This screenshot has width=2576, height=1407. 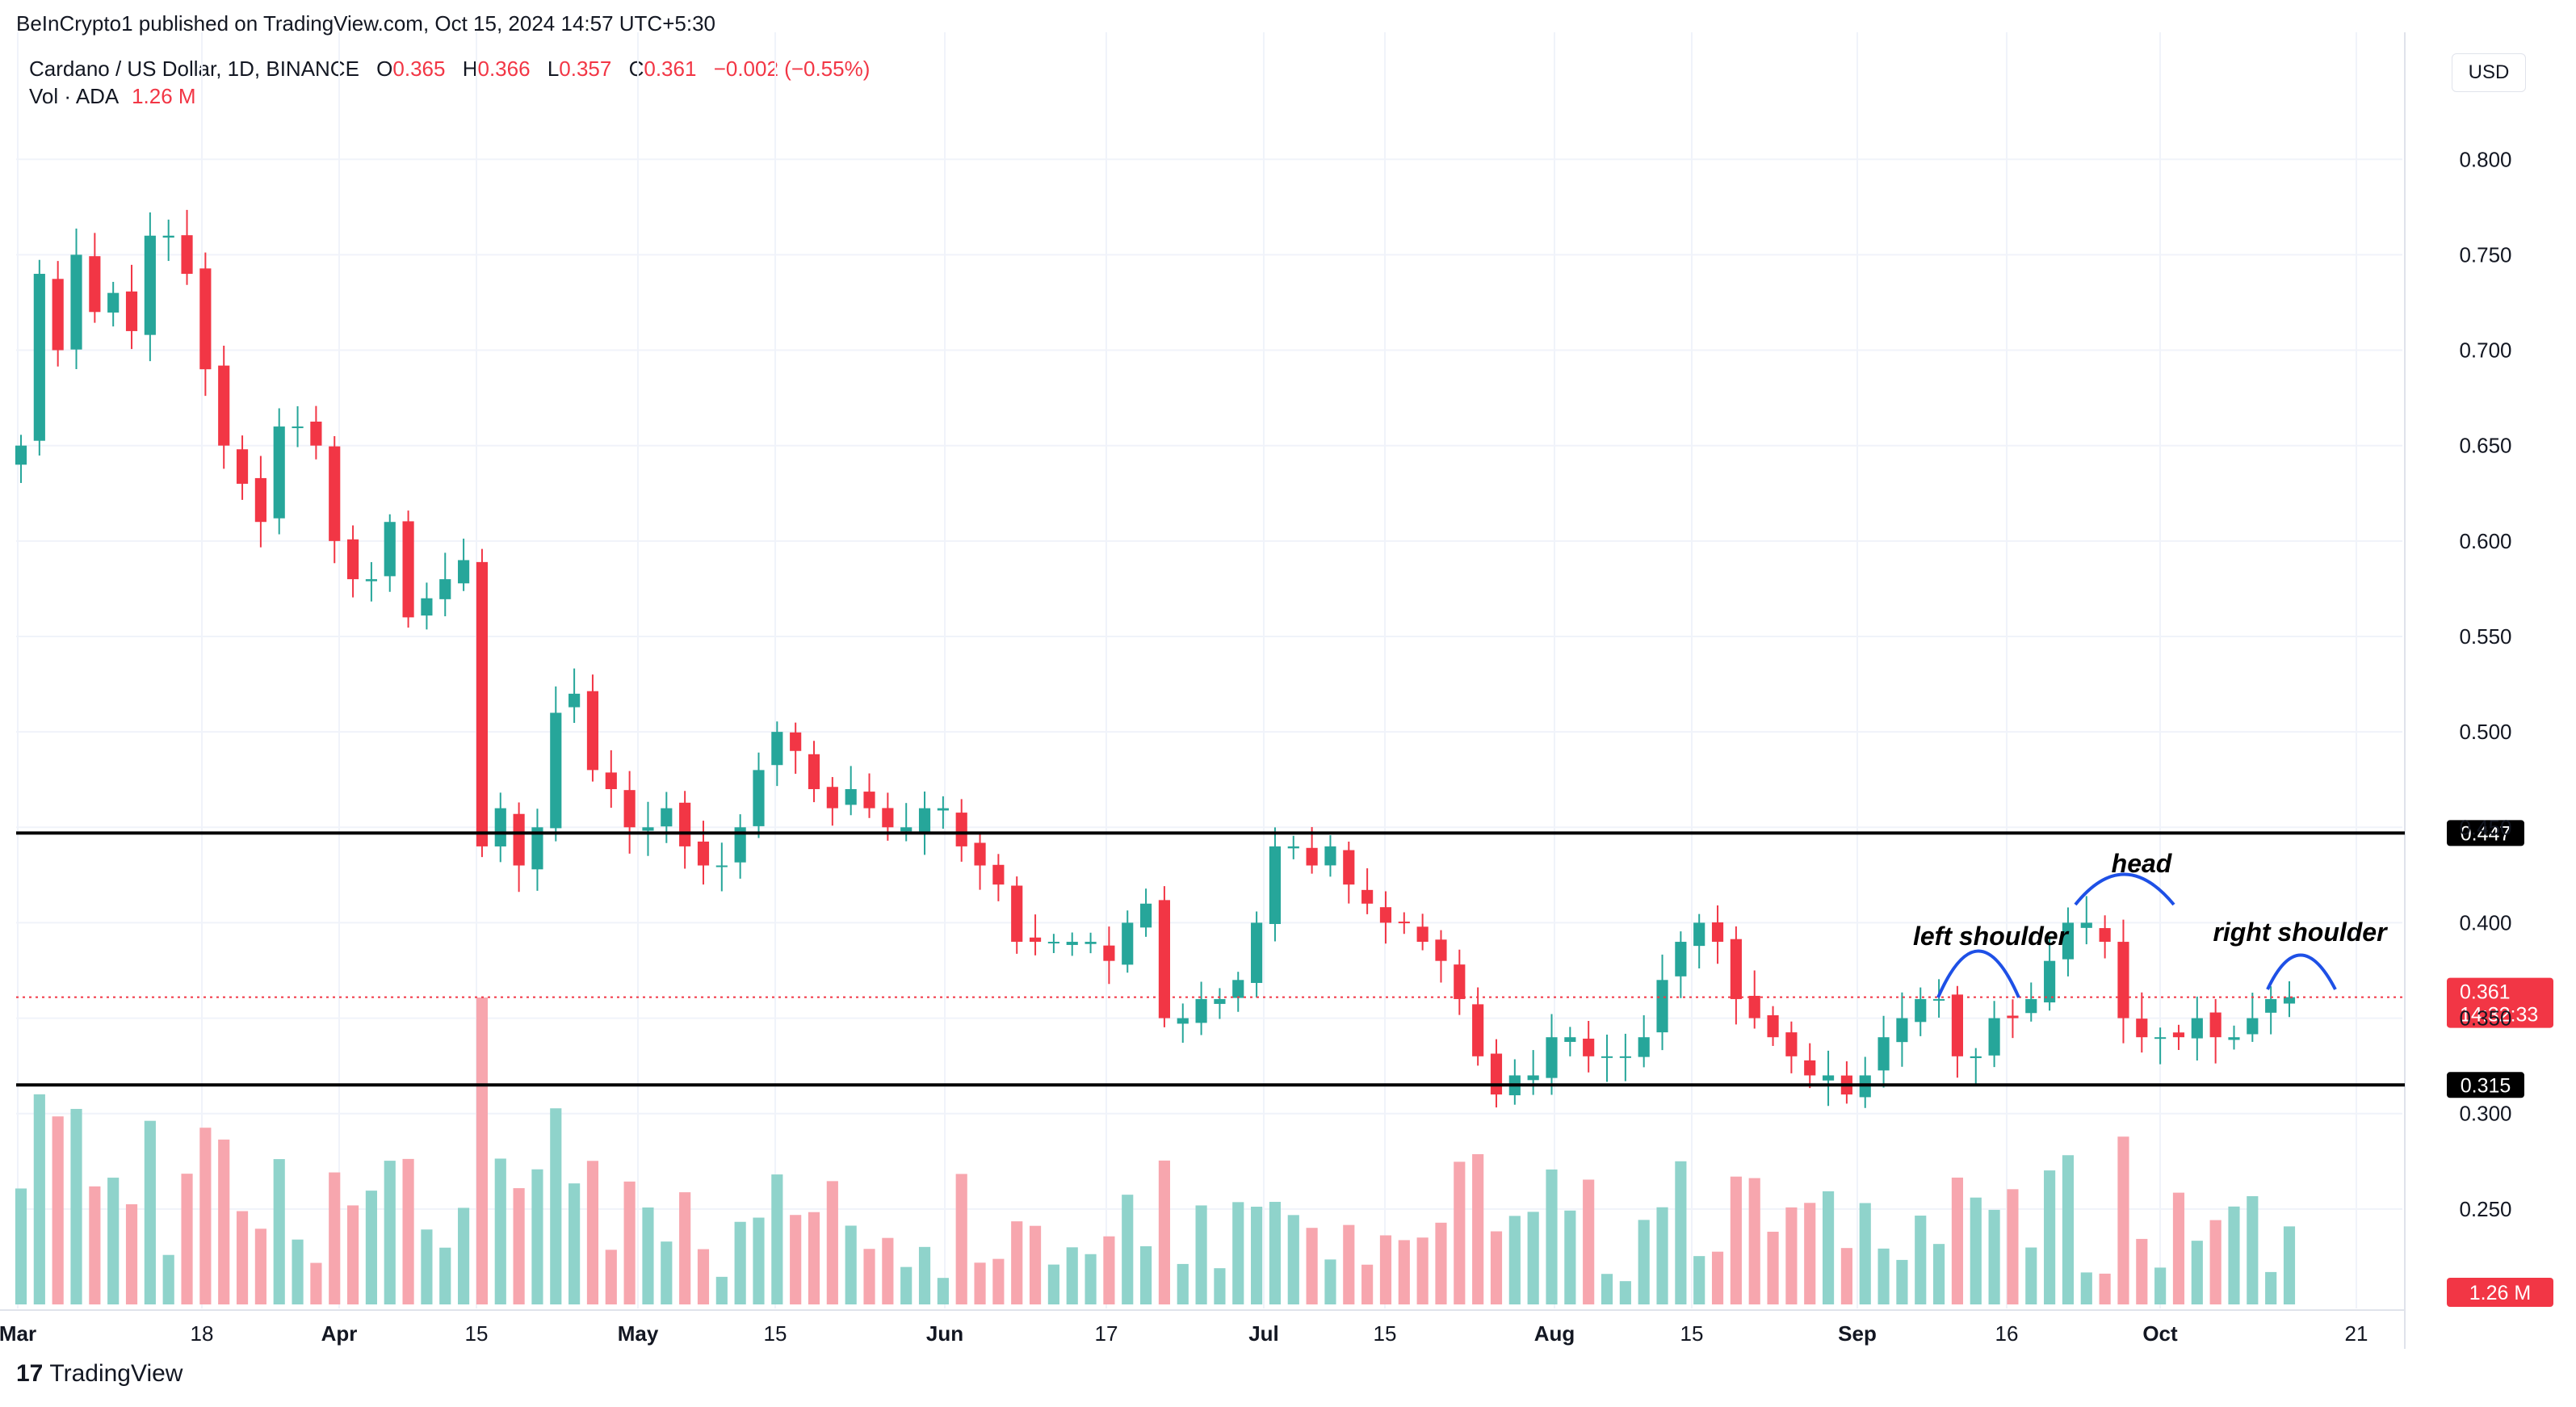 What do you see at coordinates (2489, 72) in the screenshot?
I see `currency-button: USD` at bounding box center [2489, 72].